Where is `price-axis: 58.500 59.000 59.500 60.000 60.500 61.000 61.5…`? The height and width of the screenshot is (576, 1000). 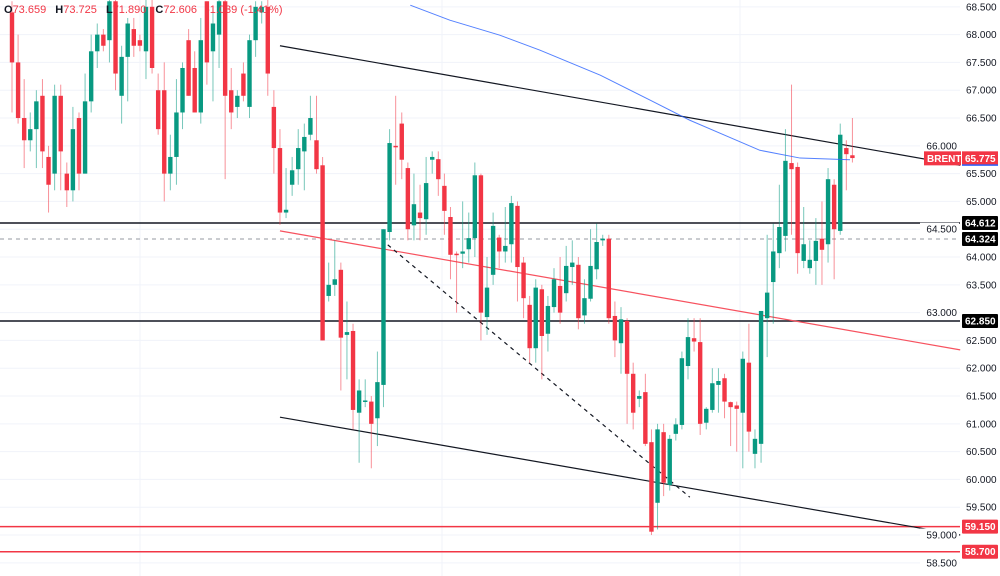 price-axis: 58.500 59.000 59.500 60.000 60.500 61.000 61.5… is located at coordinates (958, 286).